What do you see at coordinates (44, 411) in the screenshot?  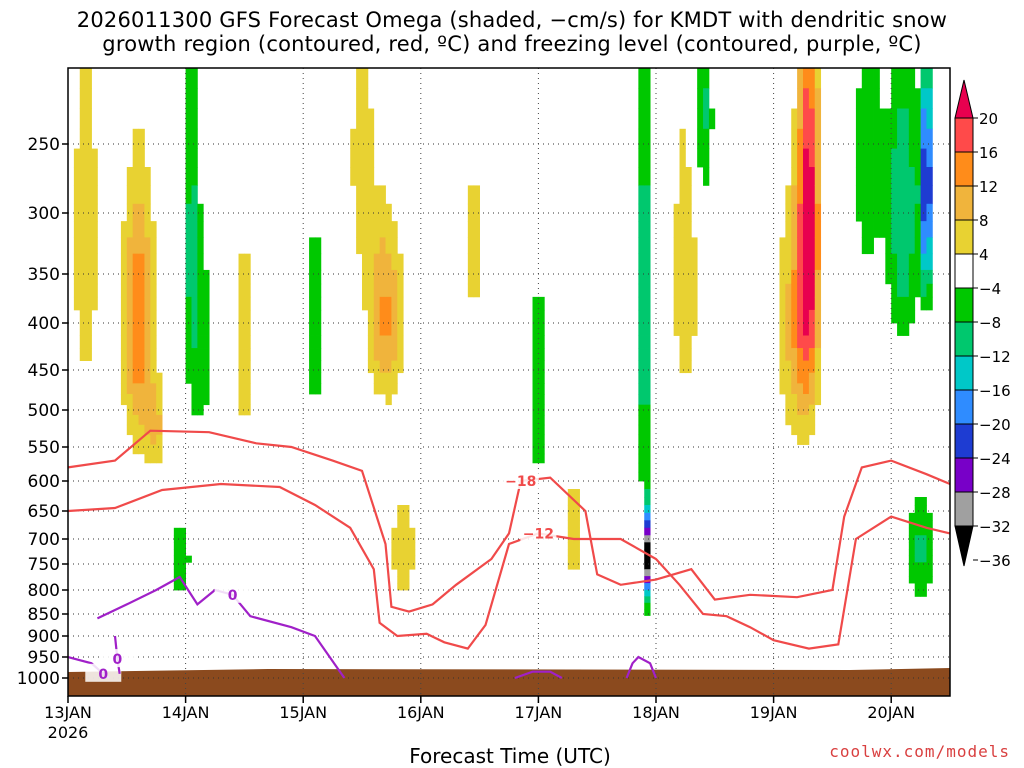 I see `y-tick-label: 500` at bounding box center [44, 411].